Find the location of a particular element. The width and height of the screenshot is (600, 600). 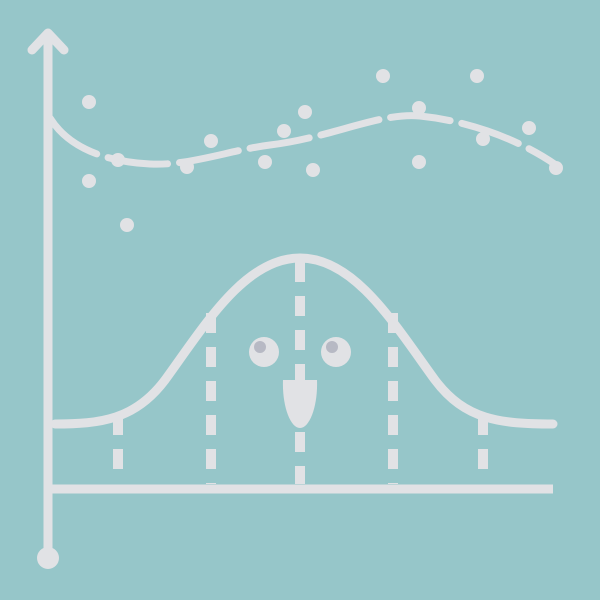

smiling-face-icon is located at coordinates (300, 382).